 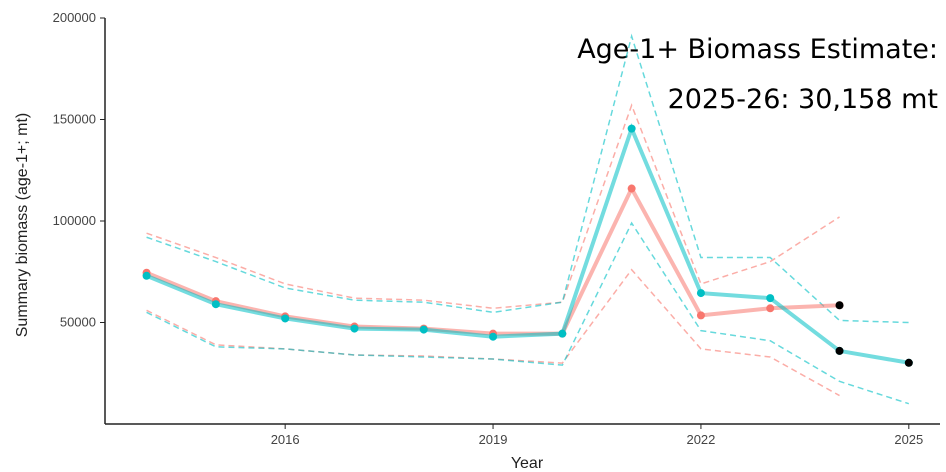 What do you see at coordinates (74, 220) in the screenshot?
I see `y-tick-label: 100000` at bounding box center [74, 220].